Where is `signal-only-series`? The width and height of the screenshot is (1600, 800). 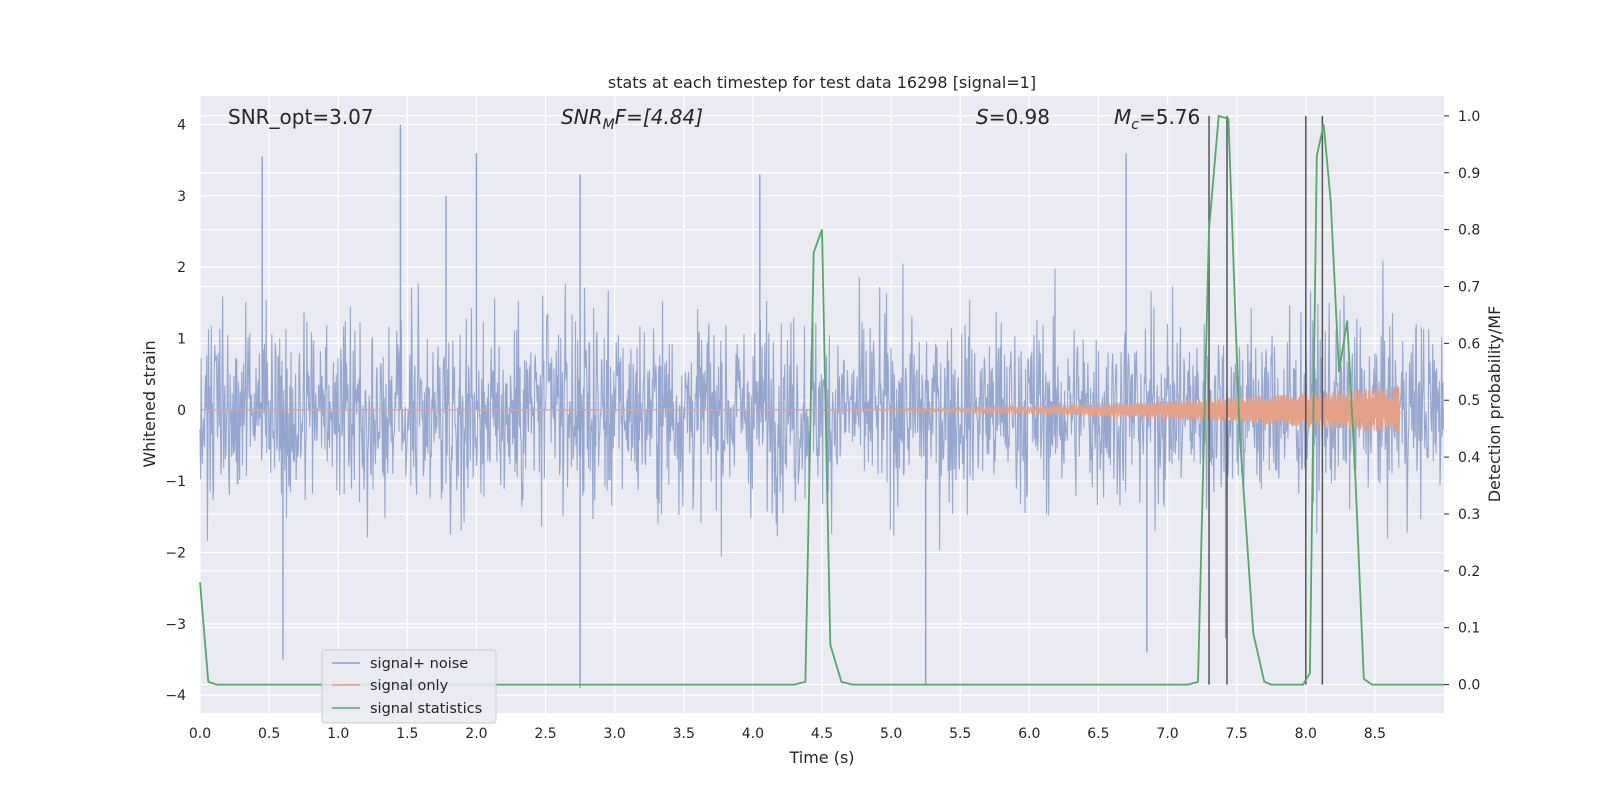 signal-only-series is located at coordinates (800, 409).